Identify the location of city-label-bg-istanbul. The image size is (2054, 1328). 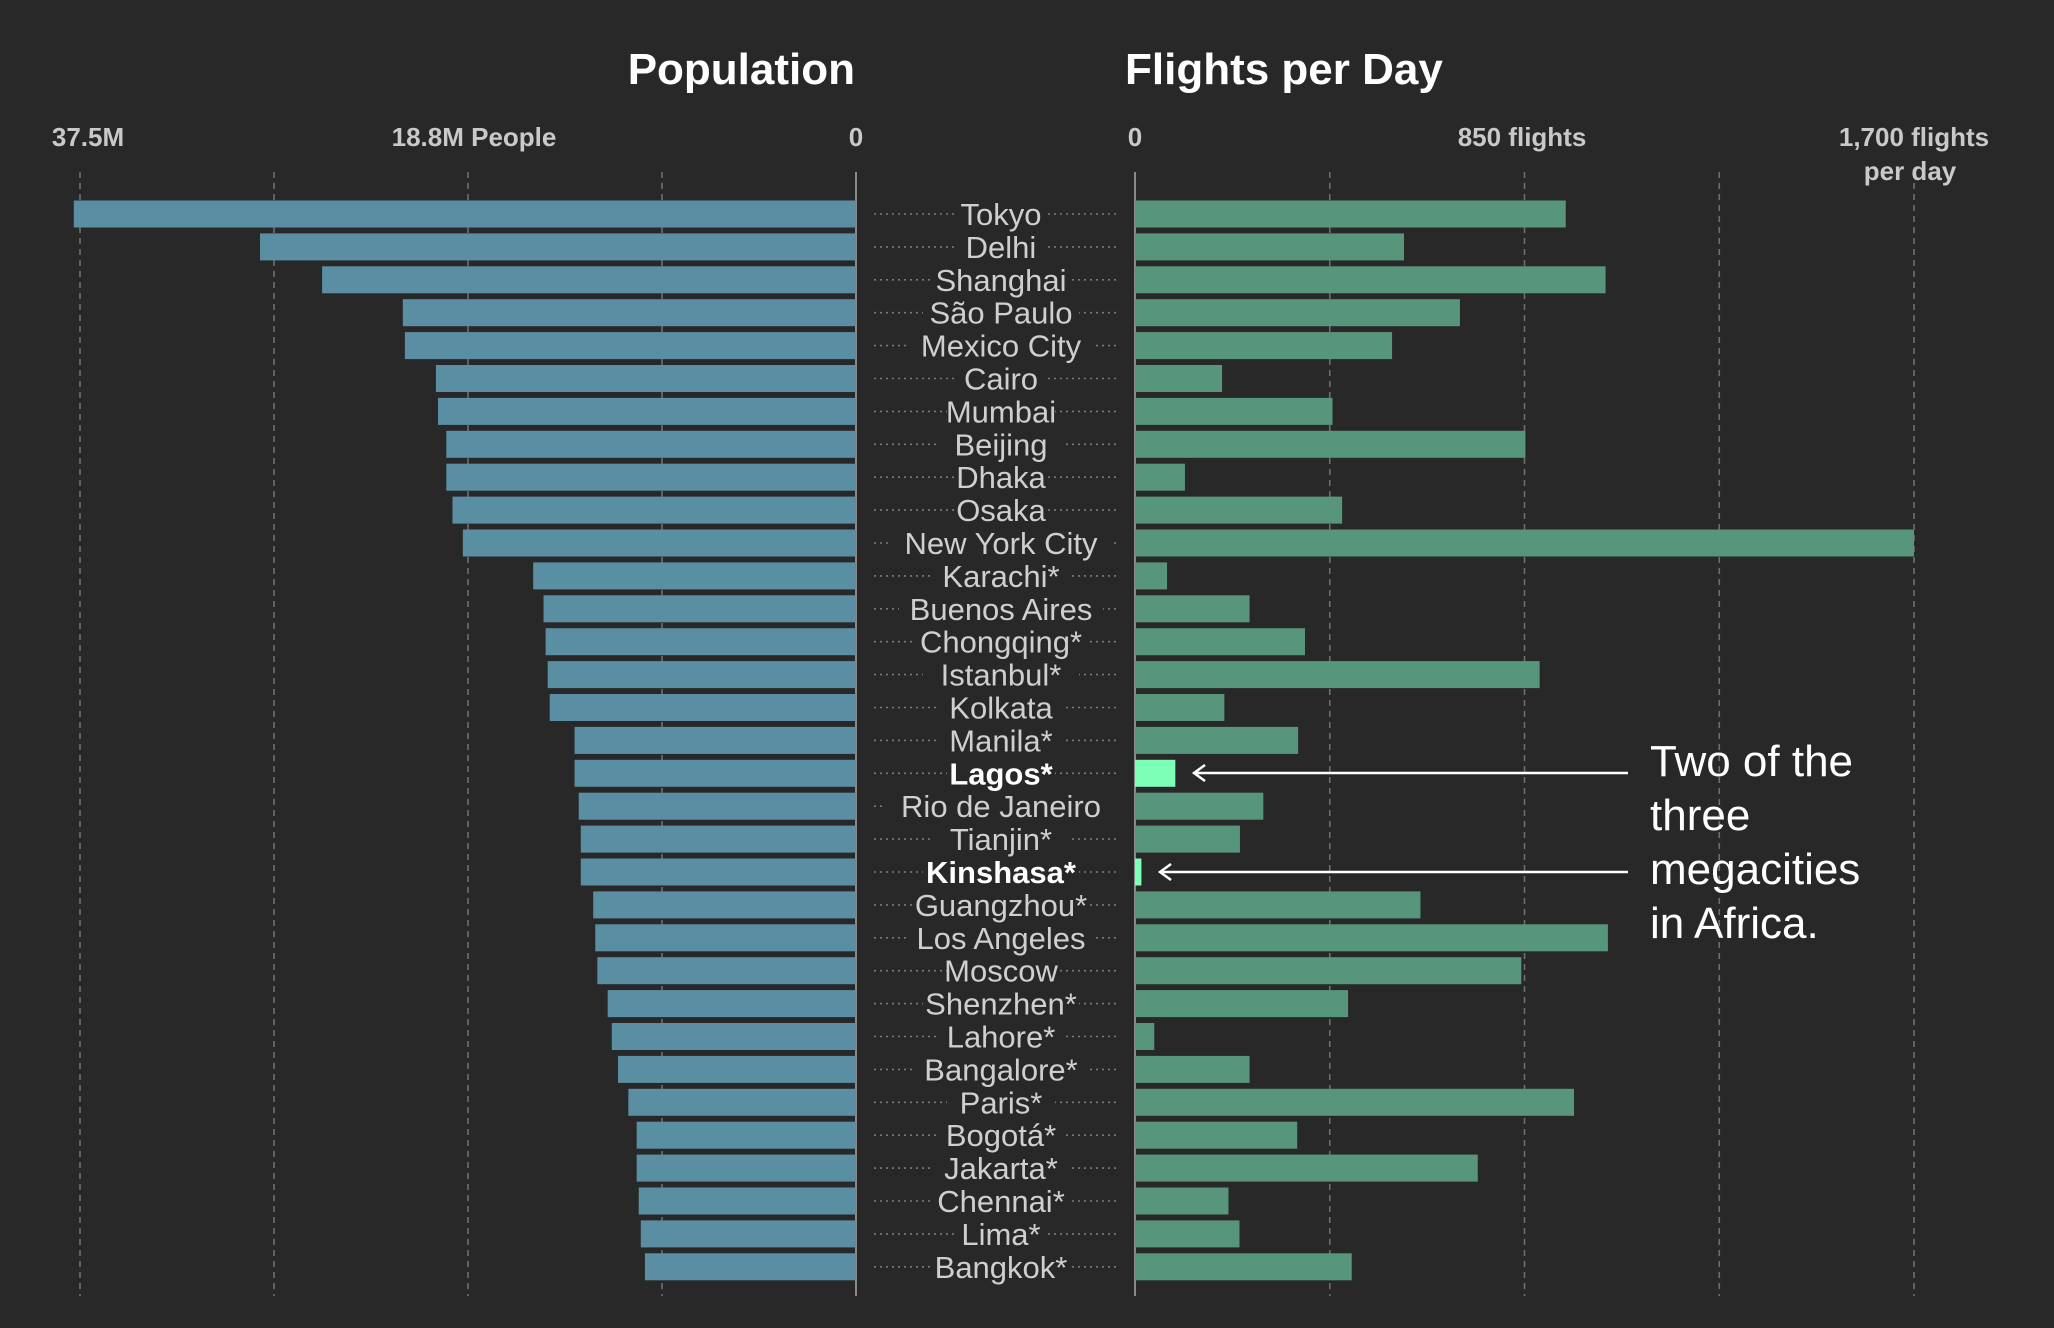
(1001, 674).